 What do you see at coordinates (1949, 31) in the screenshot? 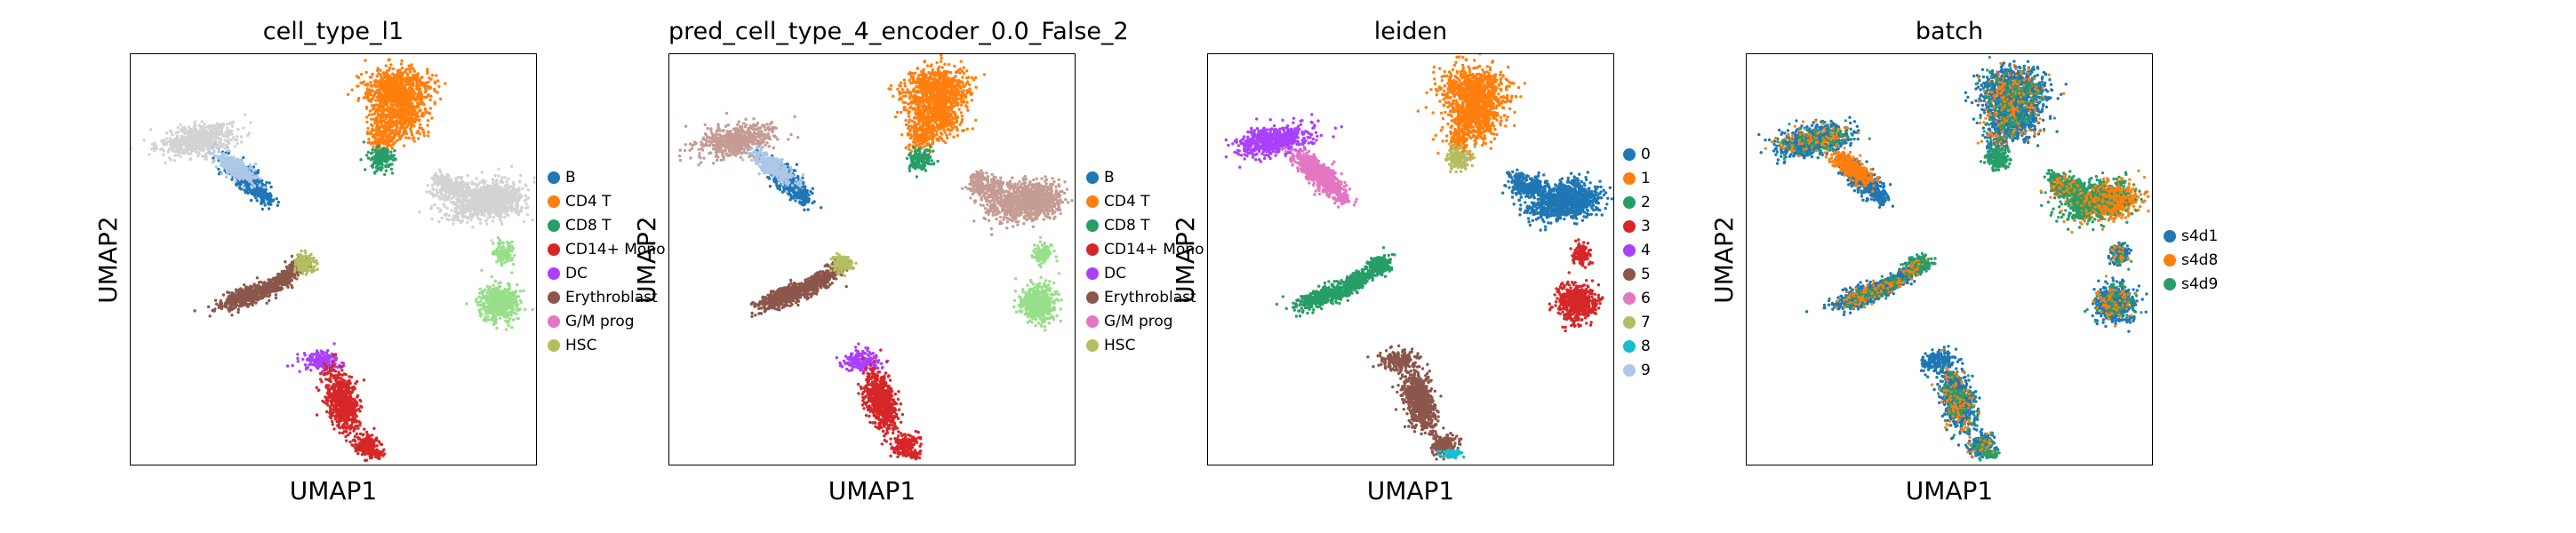
I see `chart-title: batch` at bounding box center [1949, 31].